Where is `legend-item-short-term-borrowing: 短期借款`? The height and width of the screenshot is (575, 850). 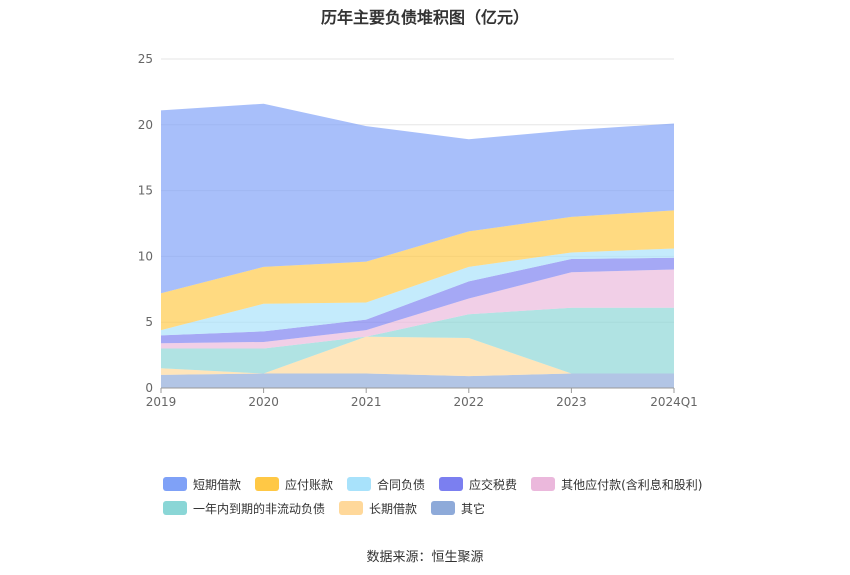 legend-item-short-term-borrowing: 短期借款 is located at coordinates (202, 484).